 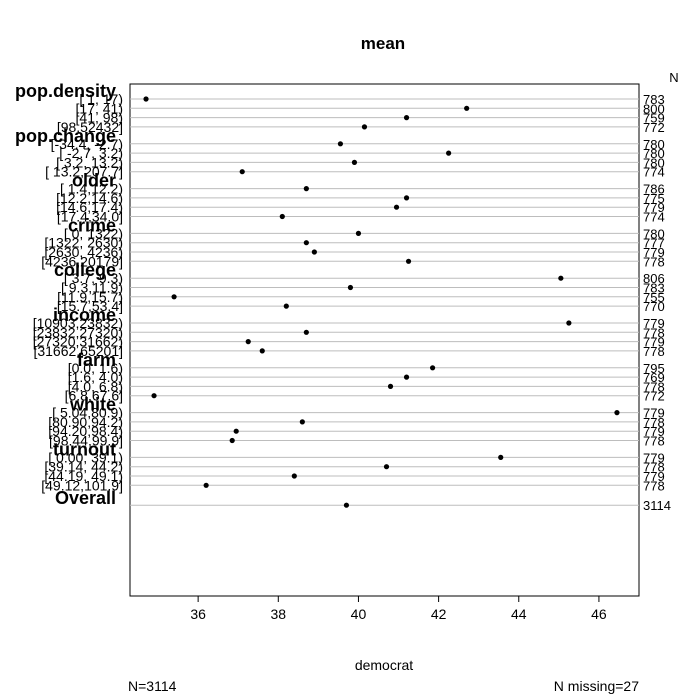 What do you see at coordinates (94, 396) in the screenshot?
I see `row-label: [6.8,67.6]` at bounding box center [94, 396].